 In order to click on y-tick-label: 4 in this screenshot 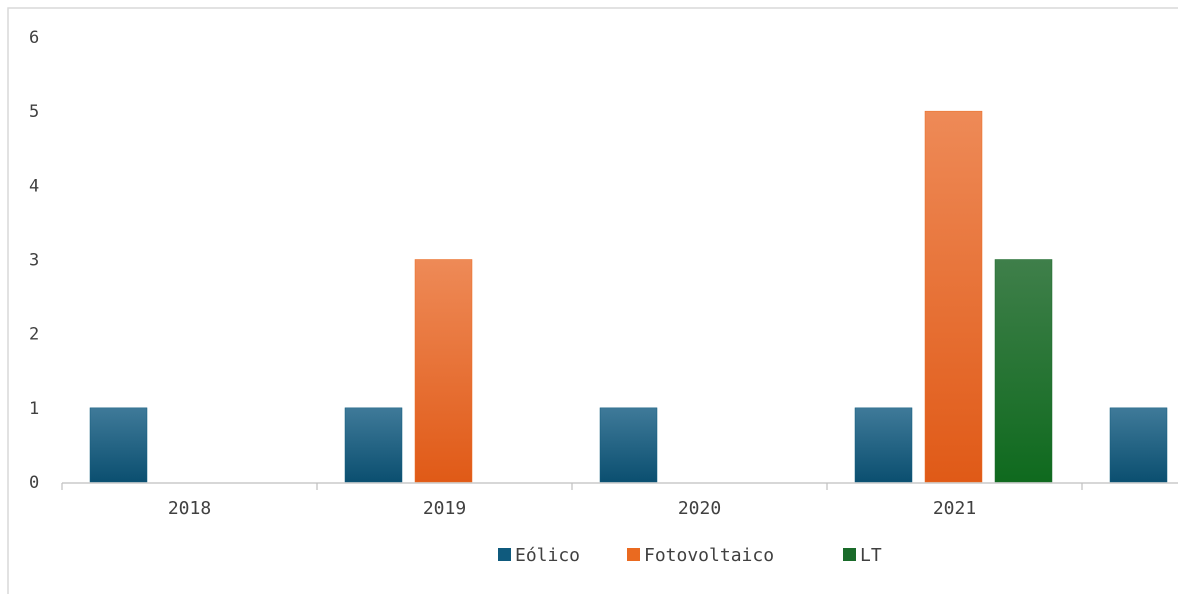, I will do `click(34, 186)`.